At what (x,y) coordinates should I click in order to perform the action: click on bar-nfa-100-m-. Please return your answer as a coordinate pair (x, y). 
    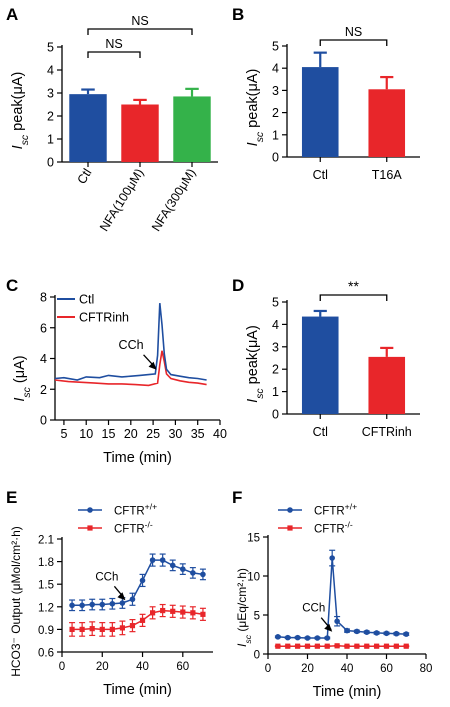
    Looking at the image, I should click on (140, 133).